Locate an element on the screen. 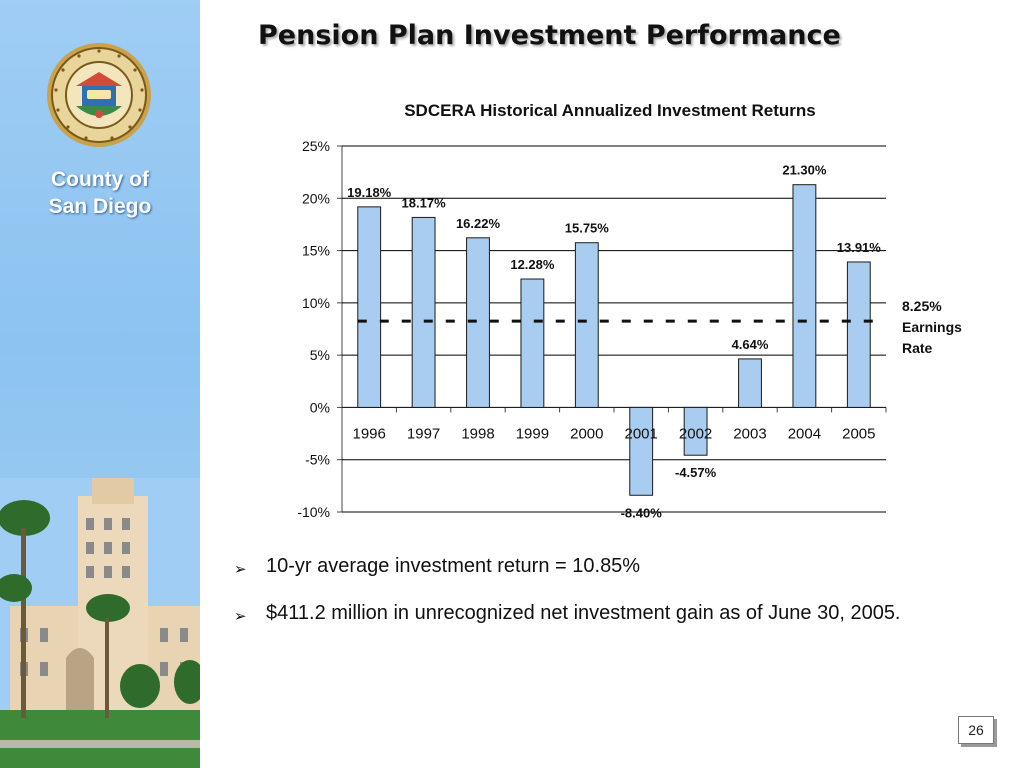 The height and width of the screenshot is (768, 1024). y-tick-label: 0% is located at coordinates (320, 407).